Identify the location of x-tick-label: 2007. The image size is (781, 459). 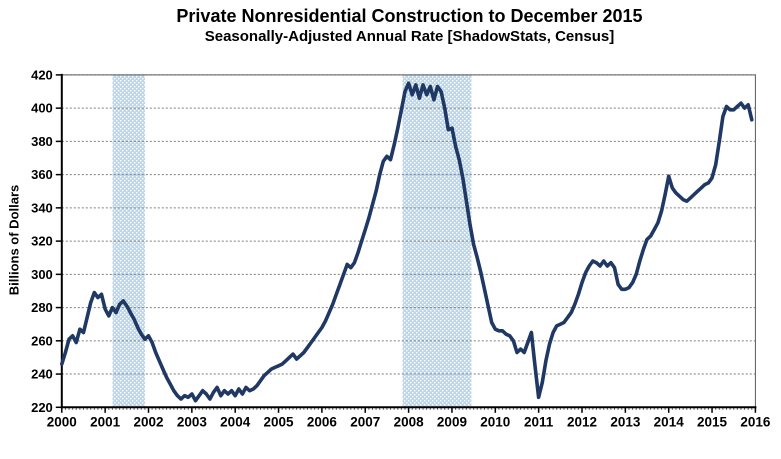
(365, 421).